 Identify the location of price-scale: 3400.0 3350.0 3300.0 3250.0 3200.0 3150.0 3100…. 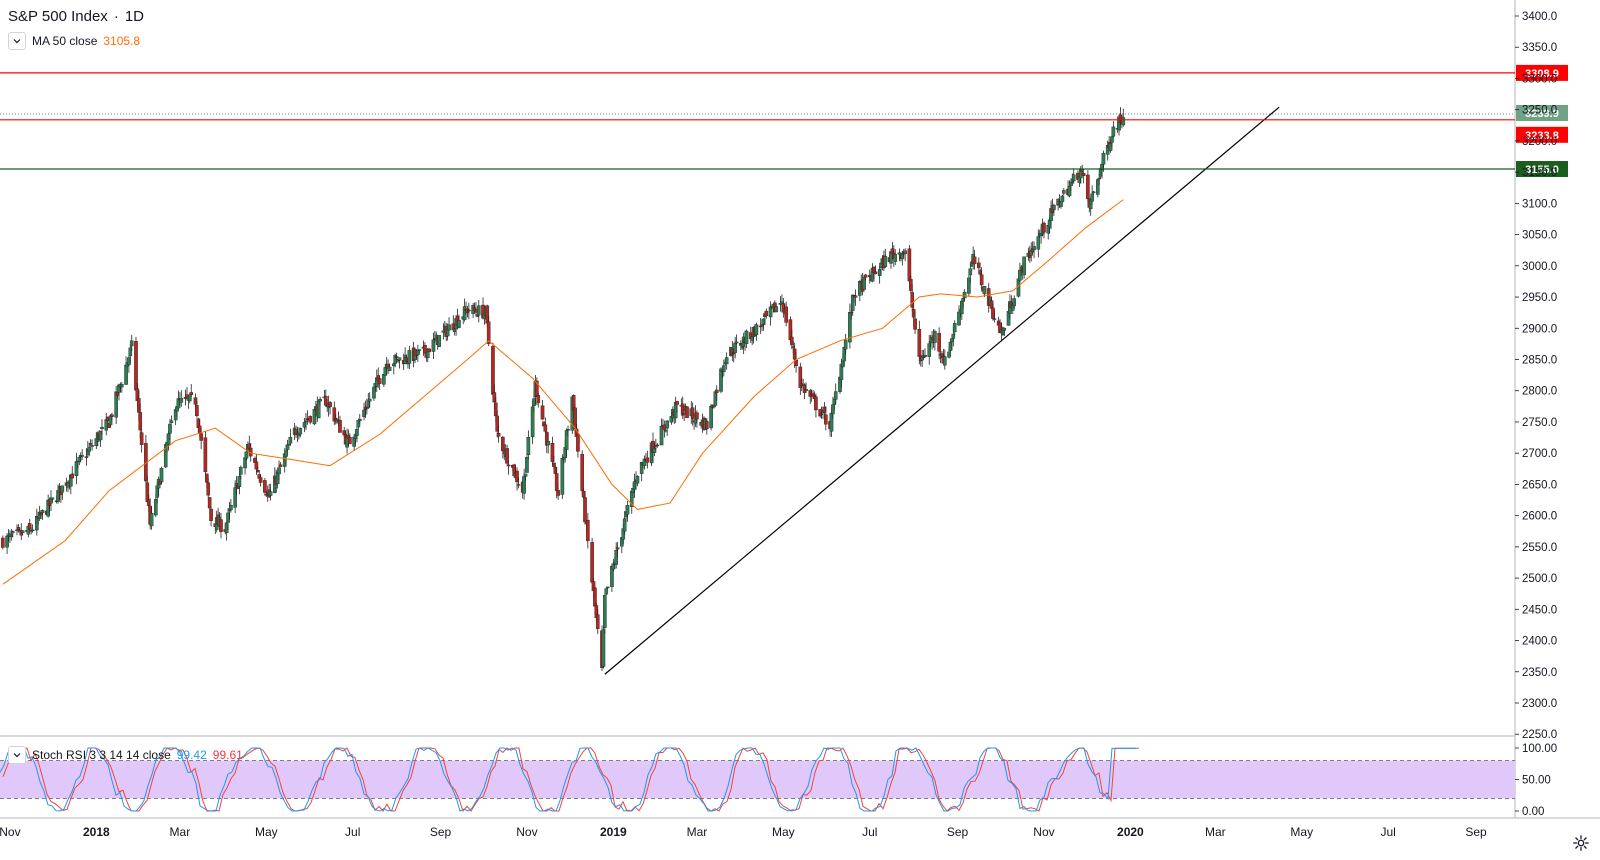
(1536, 376).